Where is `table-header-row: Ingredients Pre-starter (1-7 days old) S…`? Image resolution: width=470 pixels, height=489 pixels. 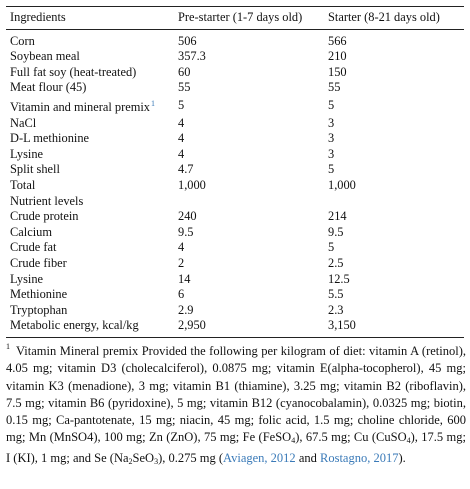 table-header-row: Ingredients Pre-starter (1-7 days old) S… is located at coordinates (235, 18).